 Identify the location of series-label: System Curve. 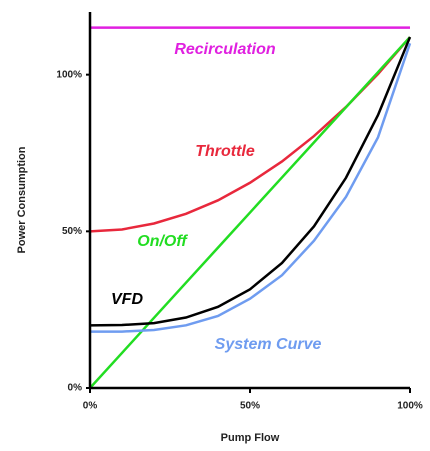
(268, 344).